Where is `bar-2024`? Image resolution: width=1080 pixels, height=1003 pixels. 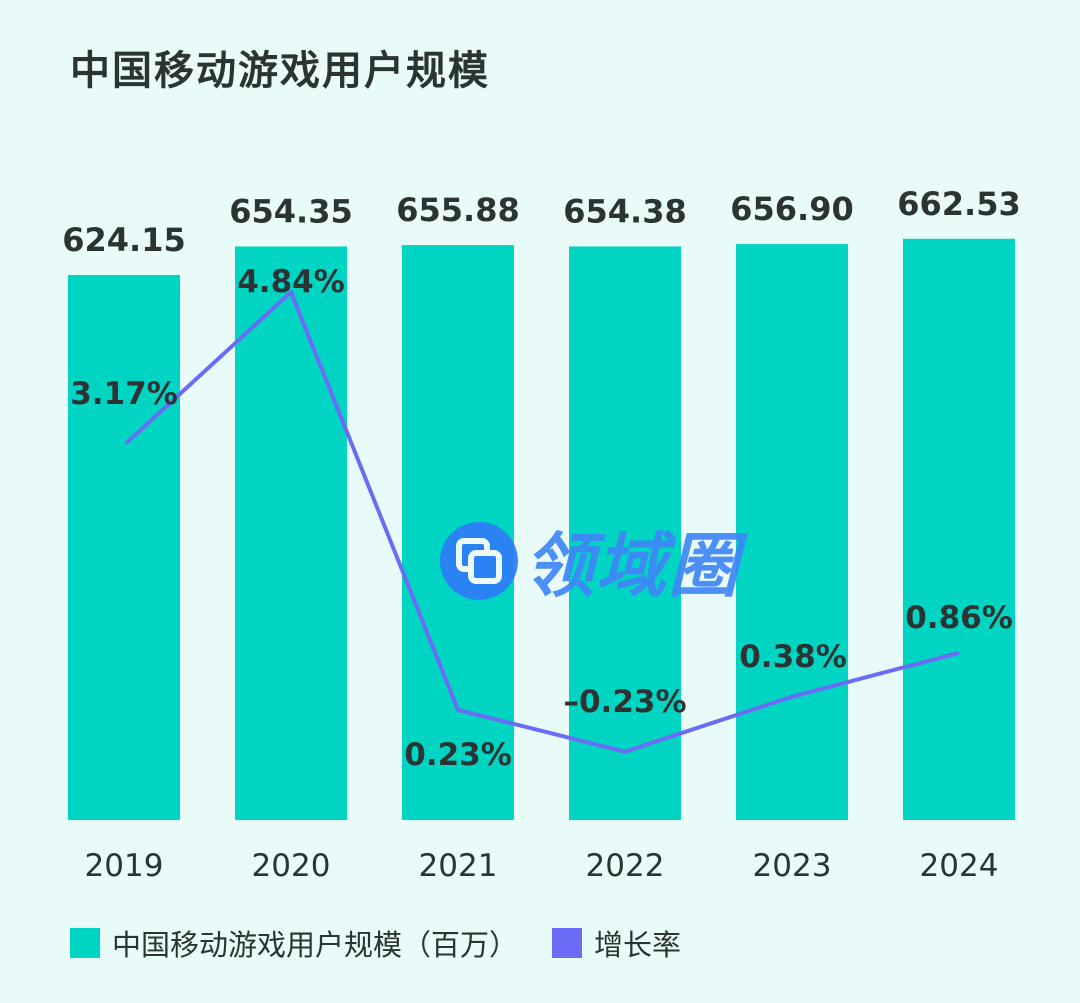
bar-2024 is located at coordinates (959, 529).